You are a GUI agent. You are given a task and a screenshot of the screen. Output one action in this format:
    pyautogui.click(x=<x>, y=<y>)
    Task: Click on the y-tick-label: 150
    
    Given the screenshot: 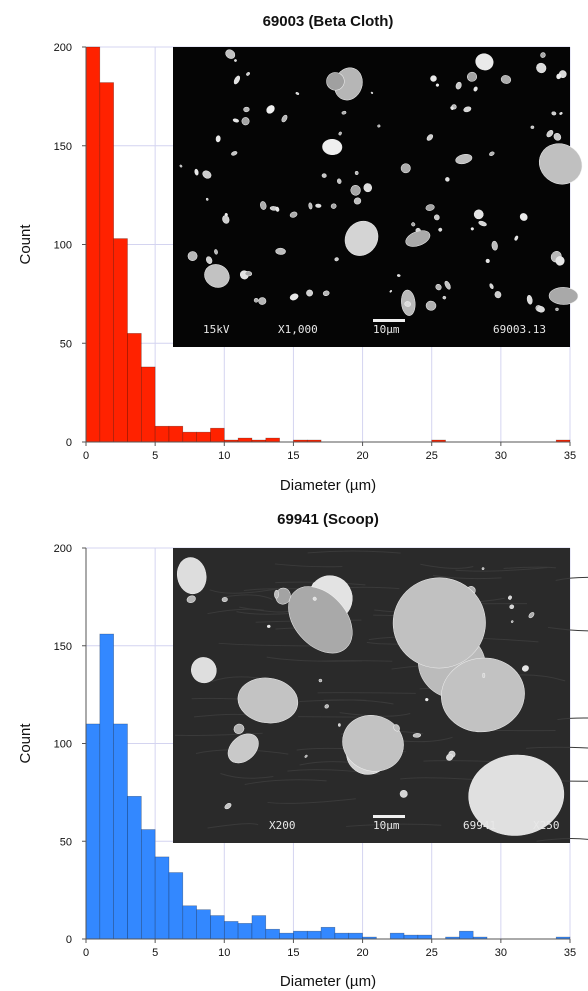 What is the action you would take?
    pyautogui.click(x=63, y=647)
    